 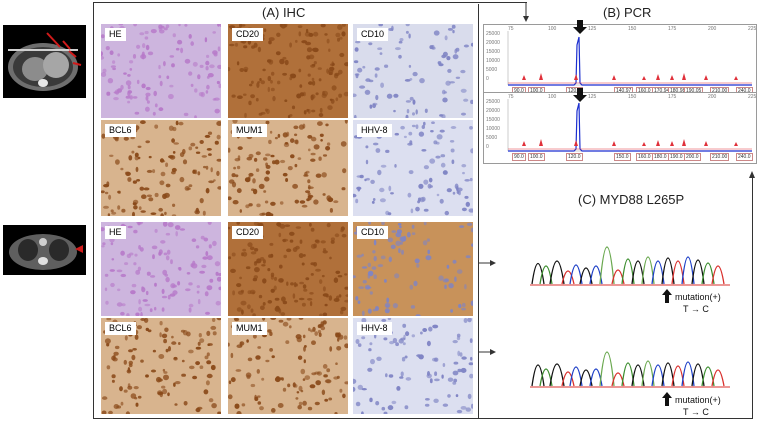 What do you see at coordinates (660, 157) in the screenshot?
I see `pcr-size-label: 180.0` at bounding box center [660, 157].